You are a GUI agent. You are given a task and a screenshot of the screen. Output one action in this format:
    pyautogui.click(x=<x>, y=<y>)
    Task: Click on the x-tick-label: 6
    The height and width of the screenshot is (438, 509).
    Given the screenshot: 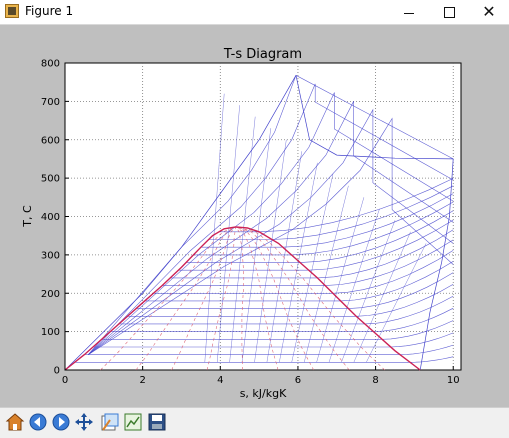 What is the action you would take?
    pyautogui.click(x=298, y=380)
    